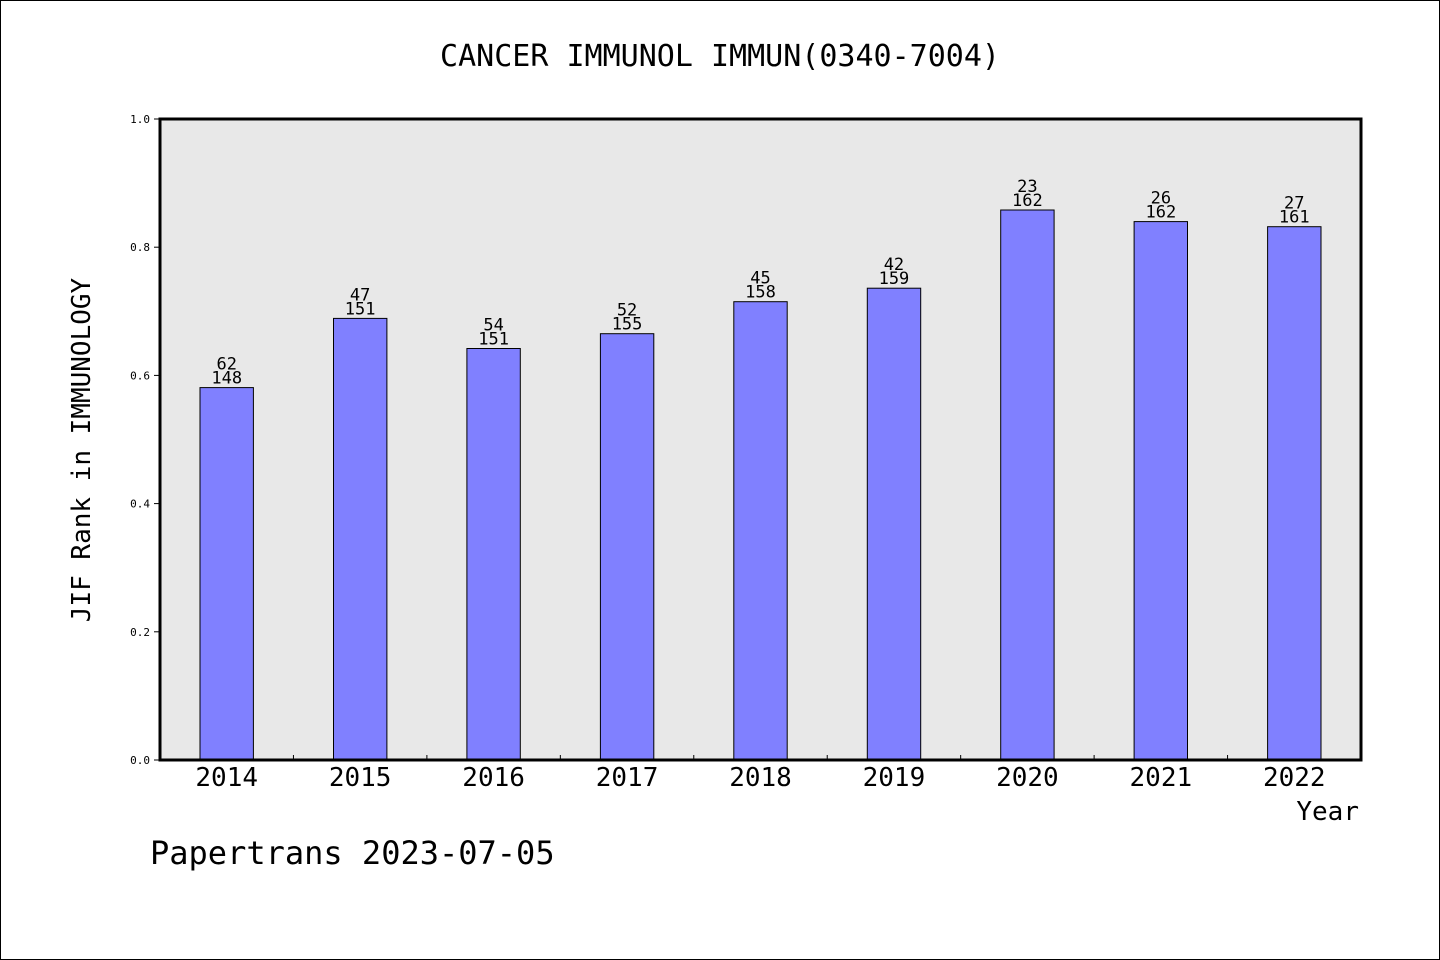 Image resolution: width=1440 pixels, height=960 pixels. Describe the element at coordinates (360, 539) in the screenshot. I see `bar-2015` at that location.